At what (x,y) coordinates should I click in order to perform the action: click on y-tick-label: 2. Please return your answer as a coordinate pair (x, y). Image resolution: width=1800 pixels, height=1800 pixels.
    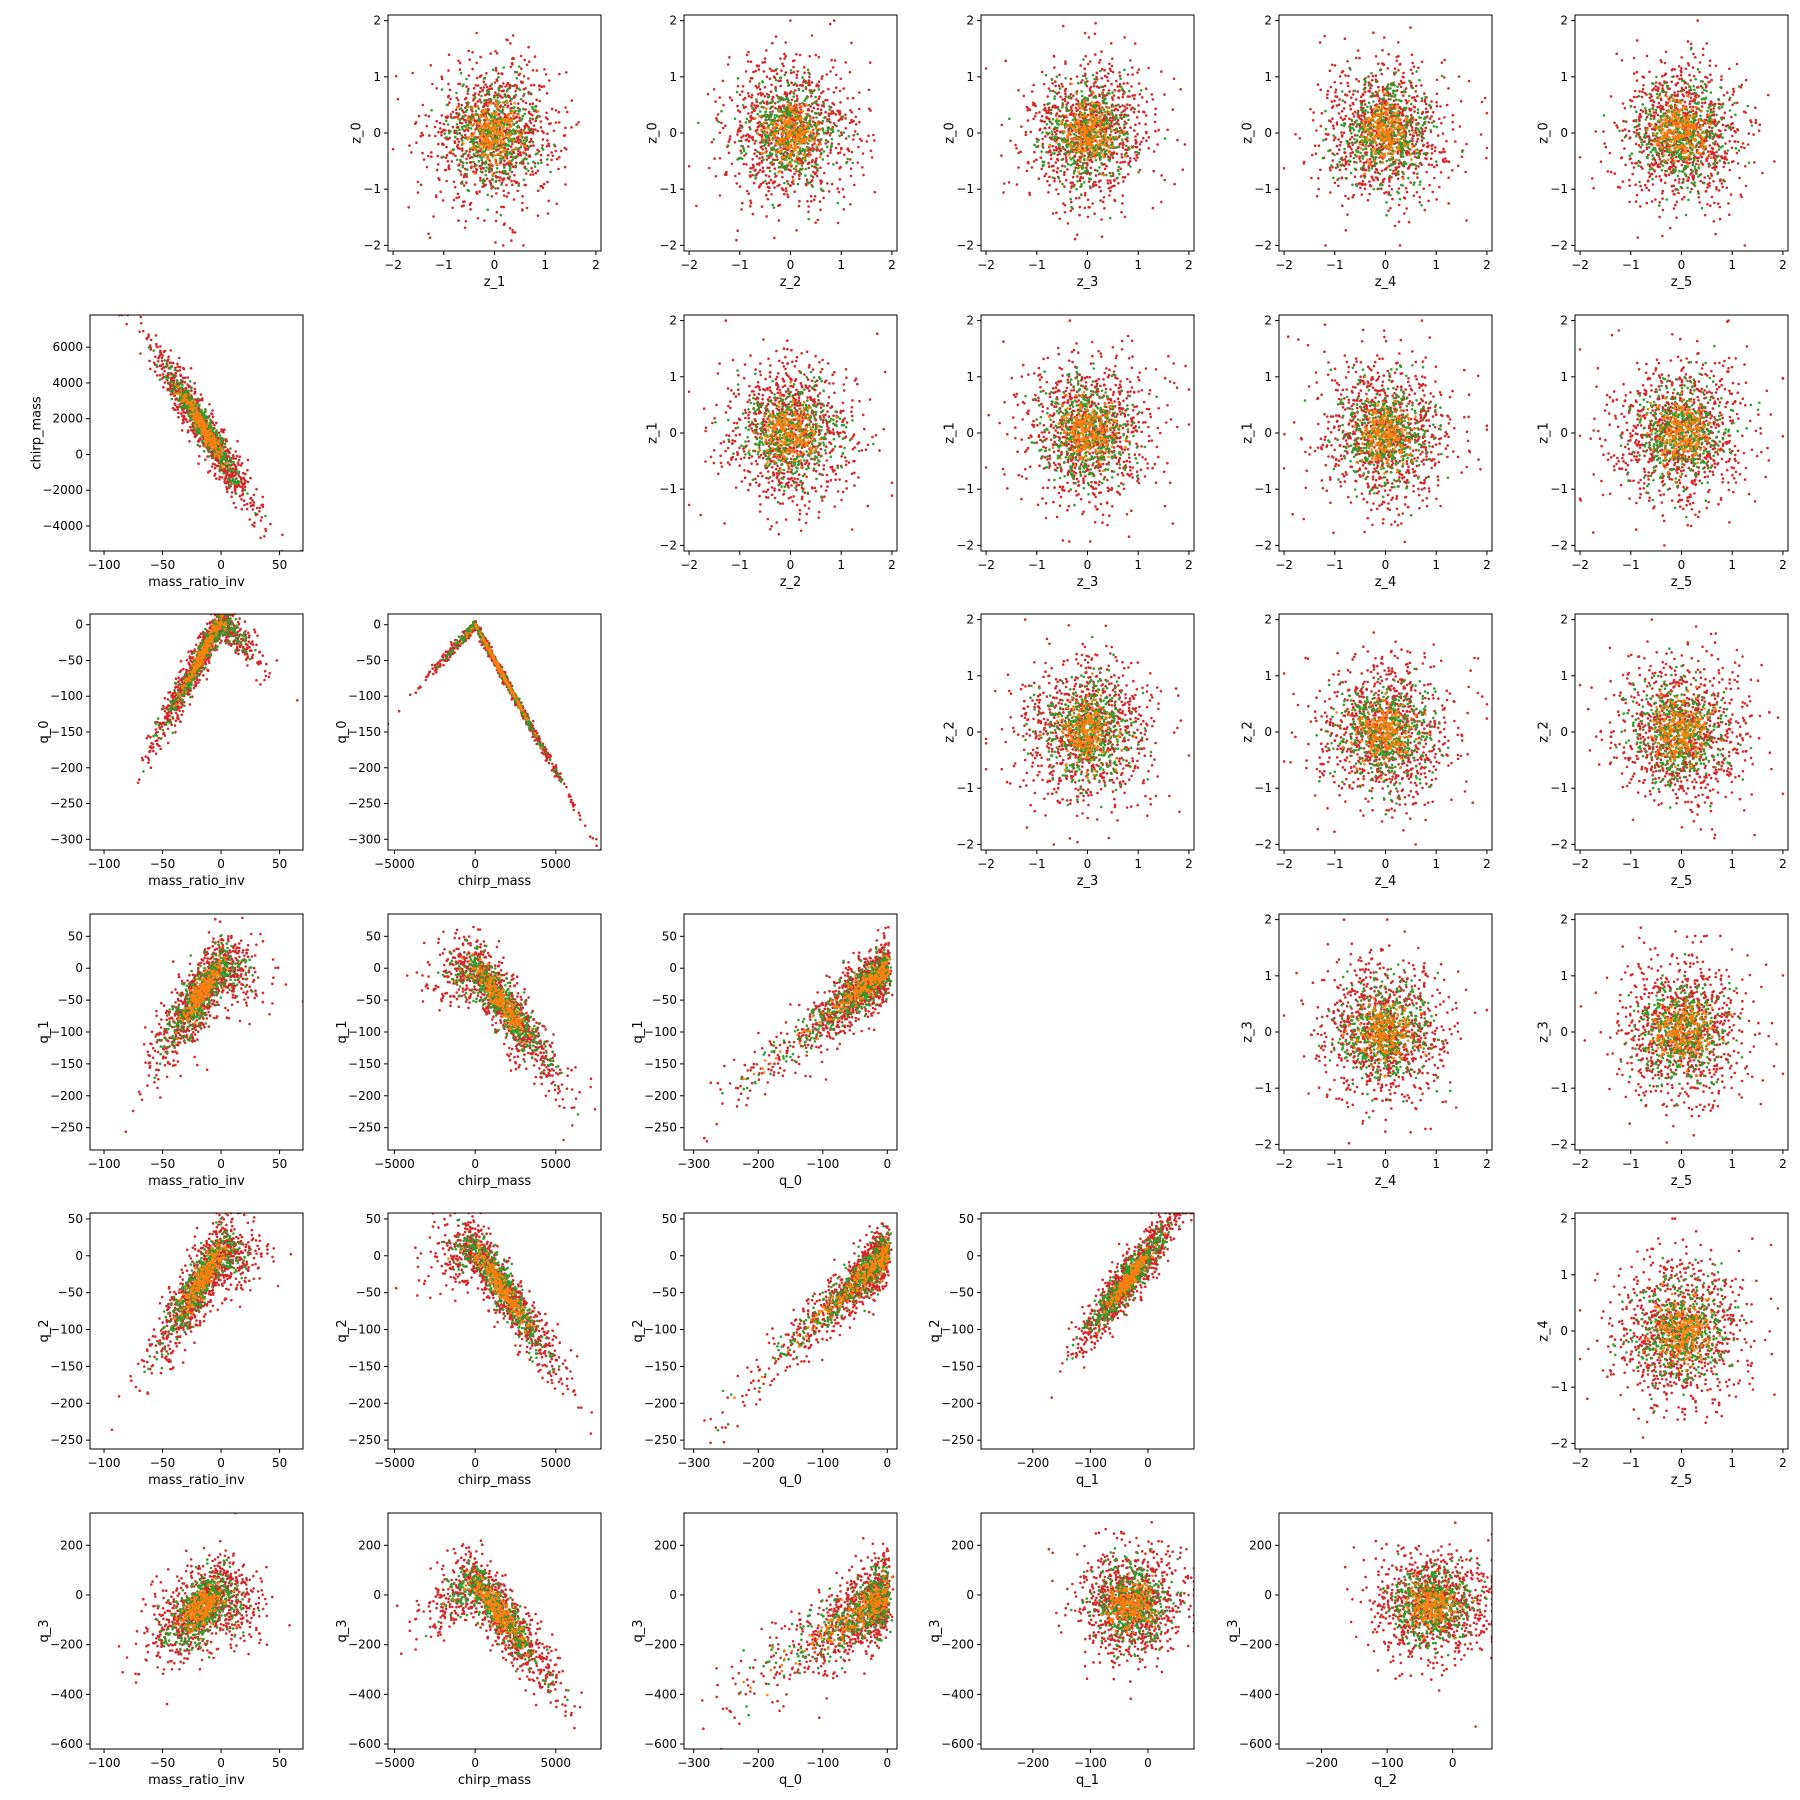
    Looking at the image, I should click on (377, 21).